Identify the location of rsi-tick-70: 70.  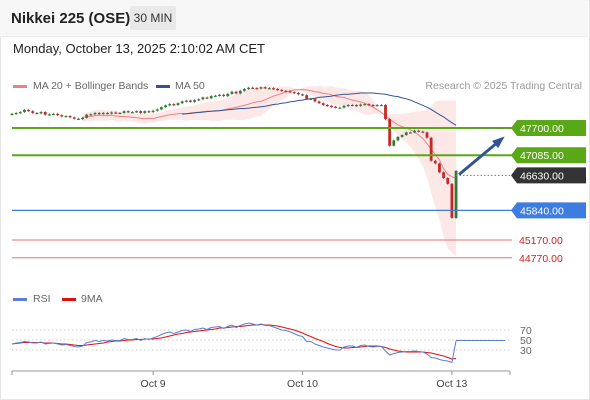
(526, 331).